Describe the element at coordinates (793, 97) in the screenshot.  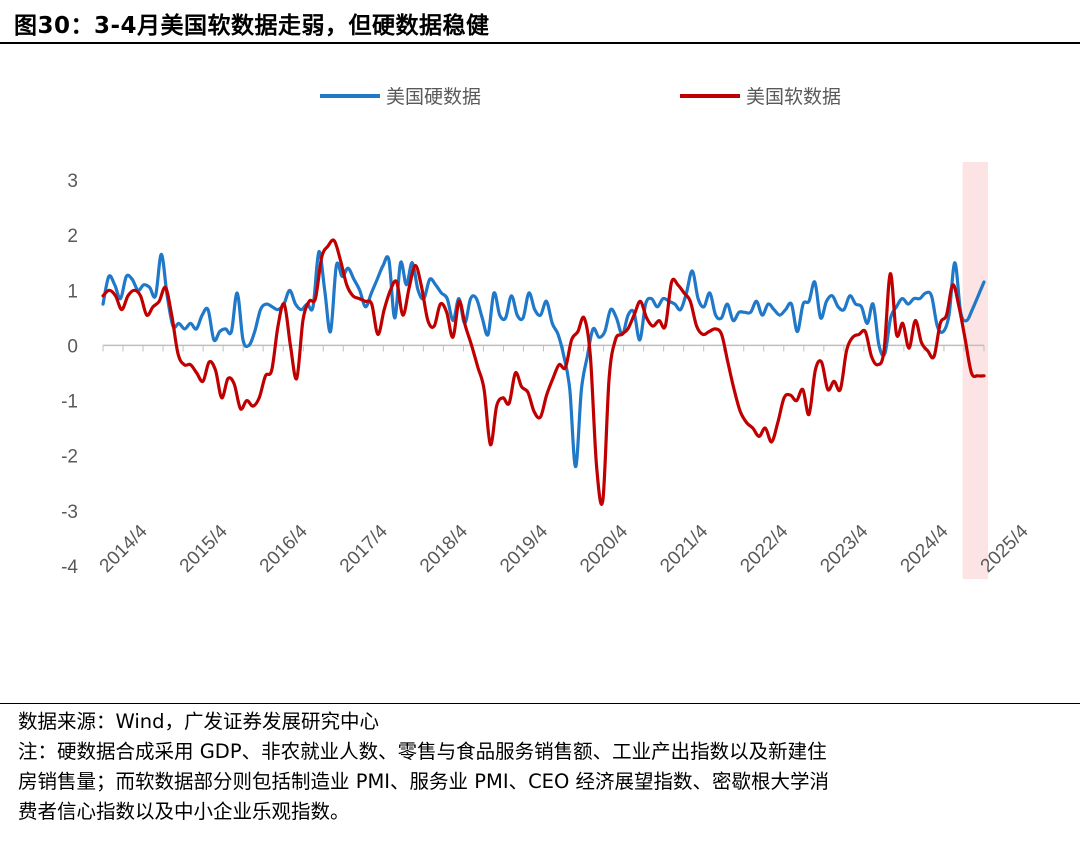
I see `legend-label: 美国软数据` at that location.